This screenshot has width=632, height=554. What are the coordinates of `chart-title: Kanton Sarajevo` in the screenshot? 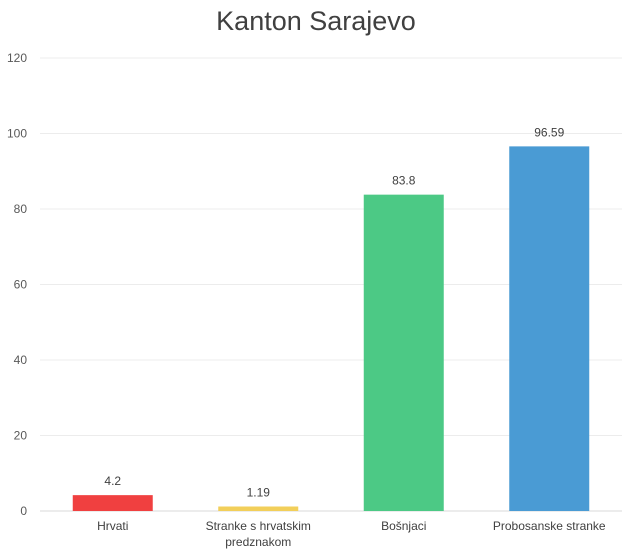 It's located at (316, 21).